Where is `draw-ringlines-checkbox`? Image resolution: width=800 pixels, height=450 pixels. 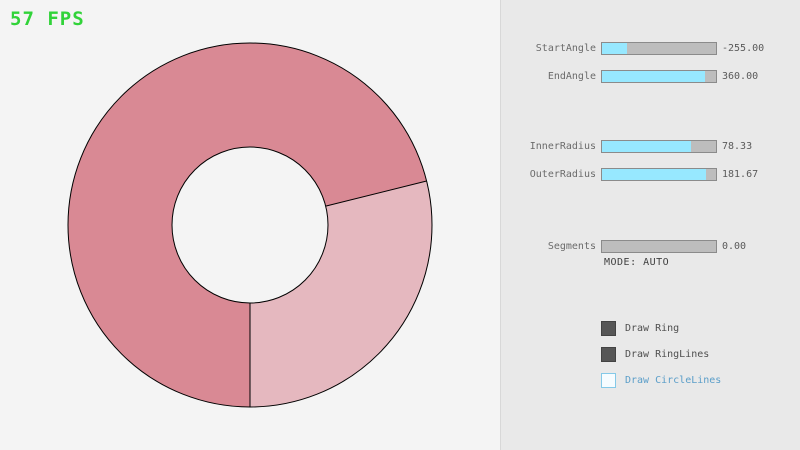 draw-ringlines-checkbox is located at coordinates (608, 354).